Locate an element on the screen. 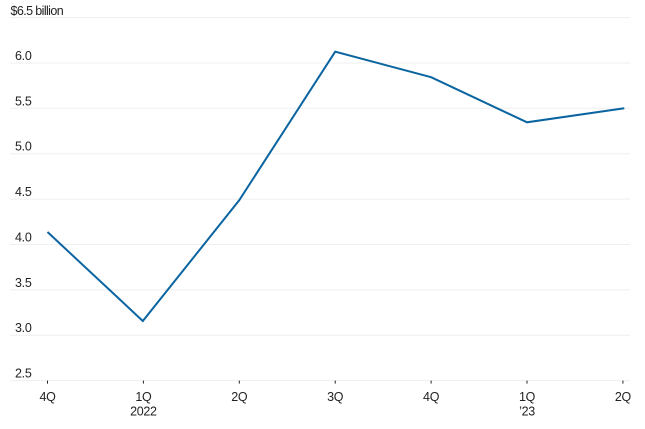 The height and width of the screenshot is (429, 645). svg-text: 4.5 is located at coordinates (23, 192).